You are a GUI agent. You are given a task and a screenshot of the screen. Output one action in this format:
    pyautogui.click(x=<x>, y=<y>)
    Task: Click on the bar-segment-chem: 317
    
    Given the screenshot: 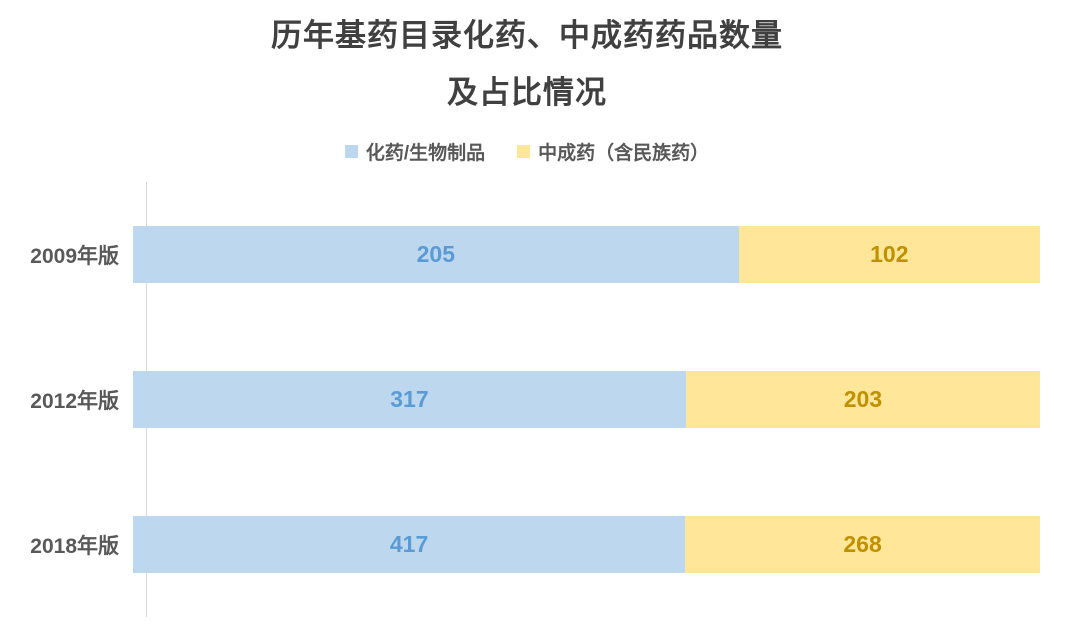 What is the action you would take?
    pyautogui.click(x=409, y=399)
    